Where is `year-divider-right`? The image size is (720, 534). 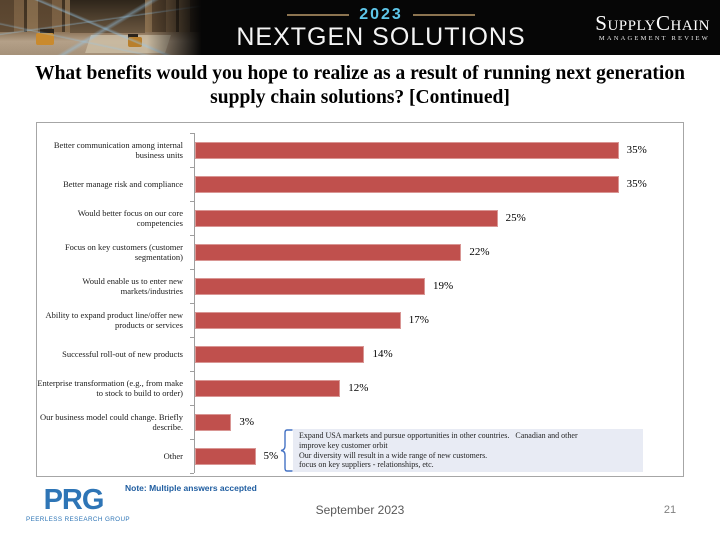
year-divider-right is located at coordinates (443, 15).